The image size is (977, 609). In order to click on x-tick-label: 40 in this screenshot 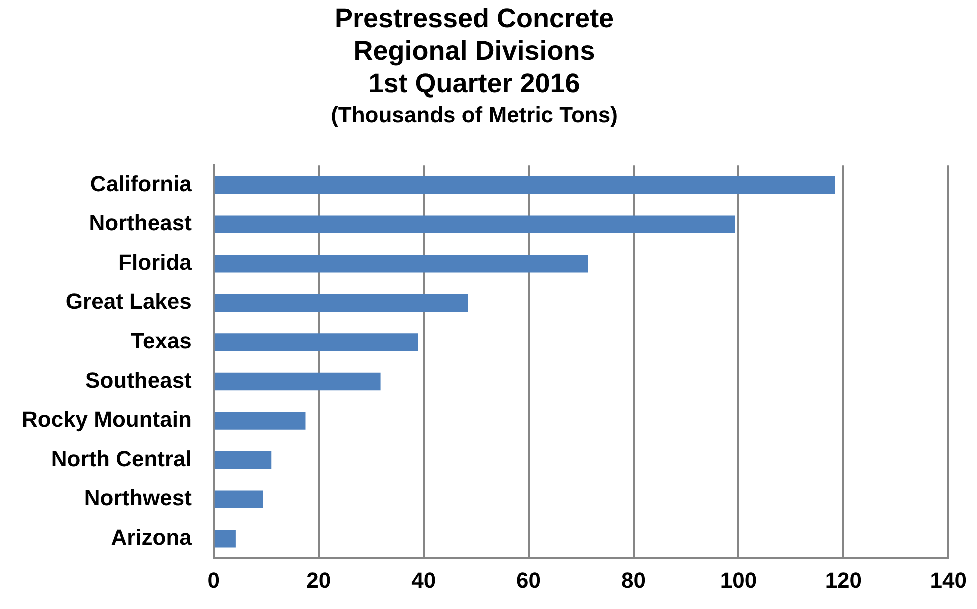, I will do `click(424, 580)`.